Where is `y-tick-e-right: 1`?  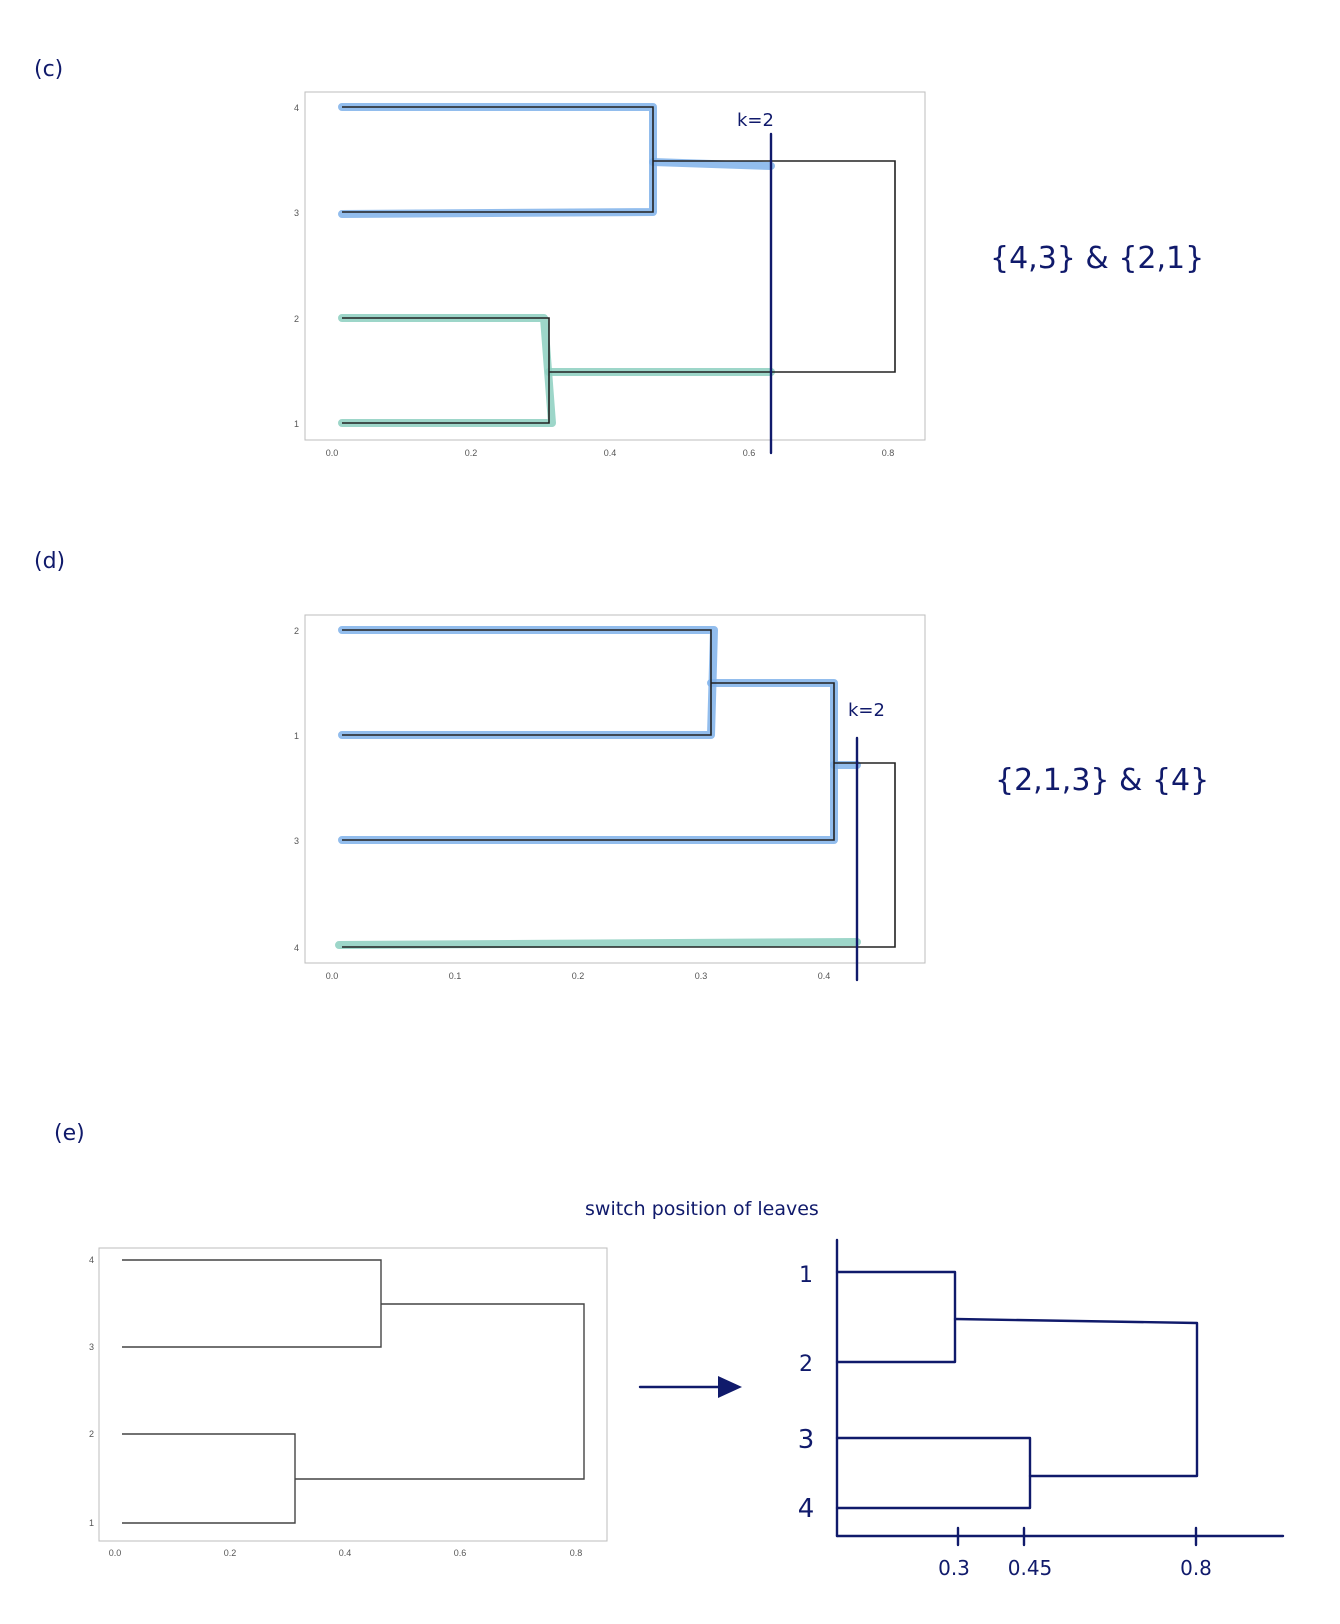 y-tick-e-right: 1 is located at coordinates (806, 1275).